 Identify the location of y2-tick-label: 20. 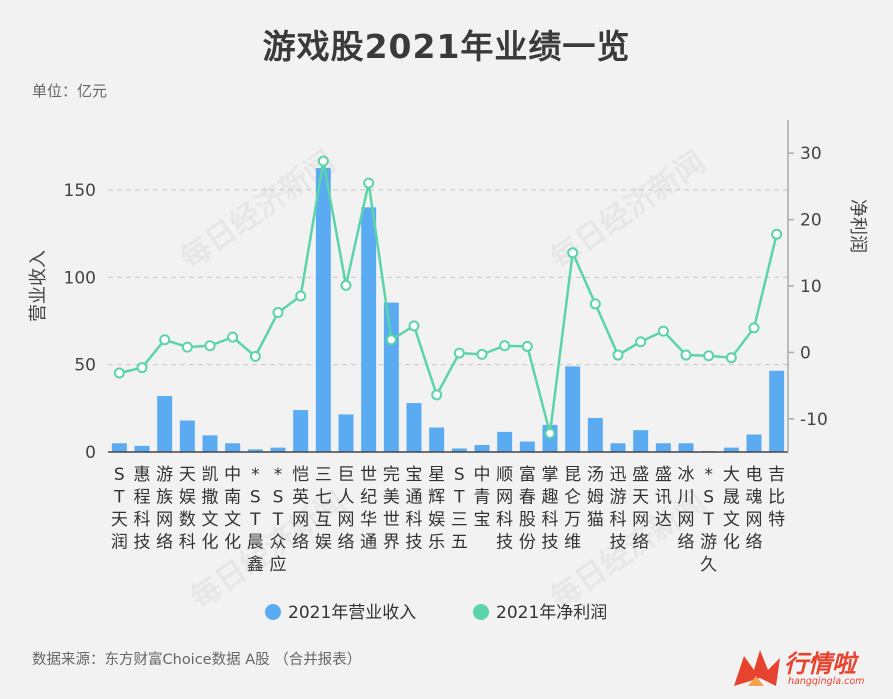
(811, 221).